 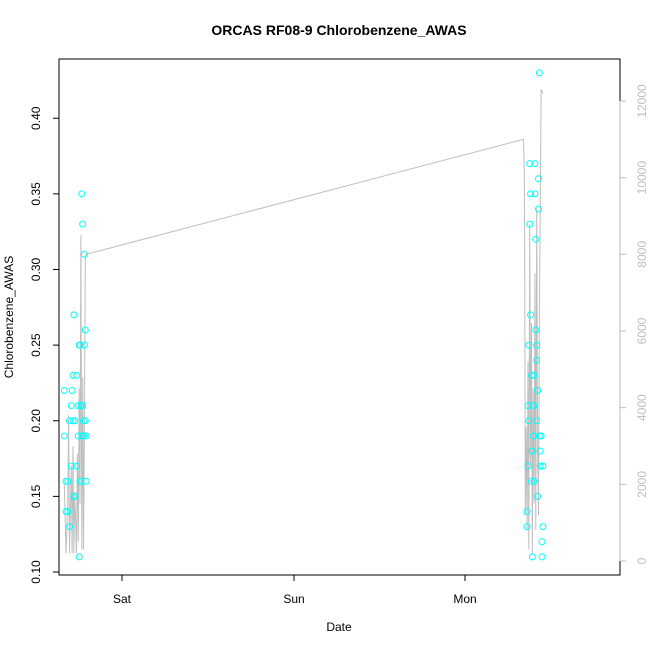 What do you see at coordinates (642, 330) in the screenshot?
I see `right-tick-label: 6000` at bounding box center [642, 330].